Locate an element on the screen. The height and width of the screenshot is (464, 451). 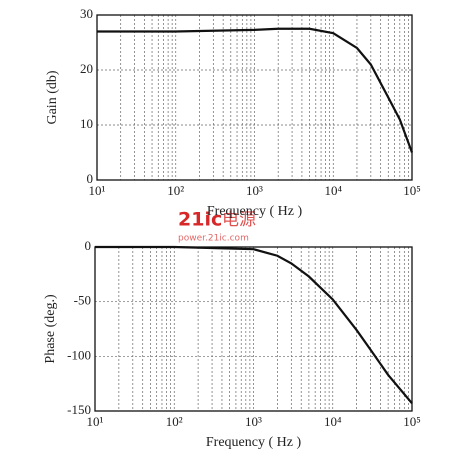
y-tick-label: 20 is located at coordinates (86, 68).